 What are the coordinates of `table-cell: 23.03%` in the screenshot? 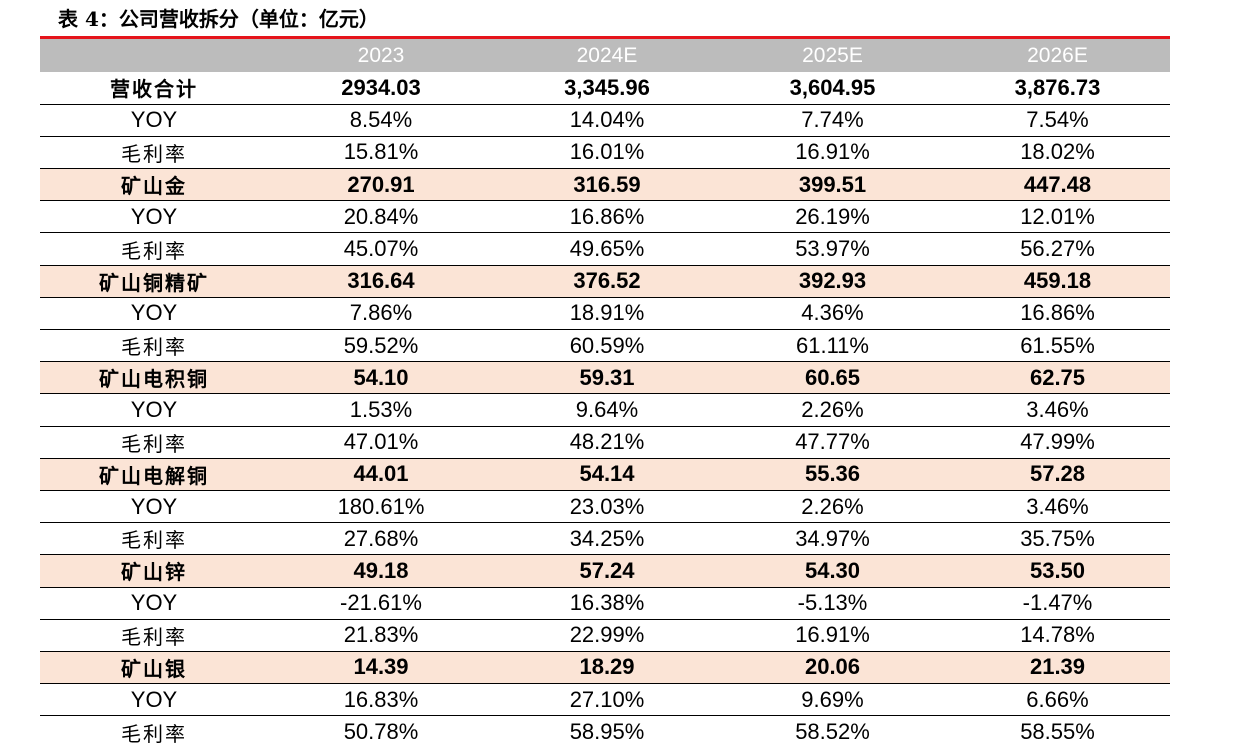 It's located at (607, 507).